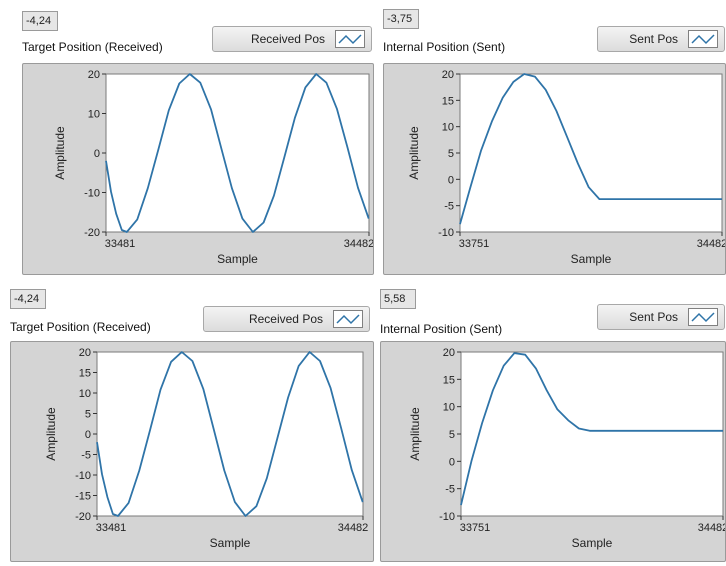 This screenshot has height=566, width=726. Describe the element at coordinates (83, 497) in the screenshot. I see `y-tick-label: -15` at that location.